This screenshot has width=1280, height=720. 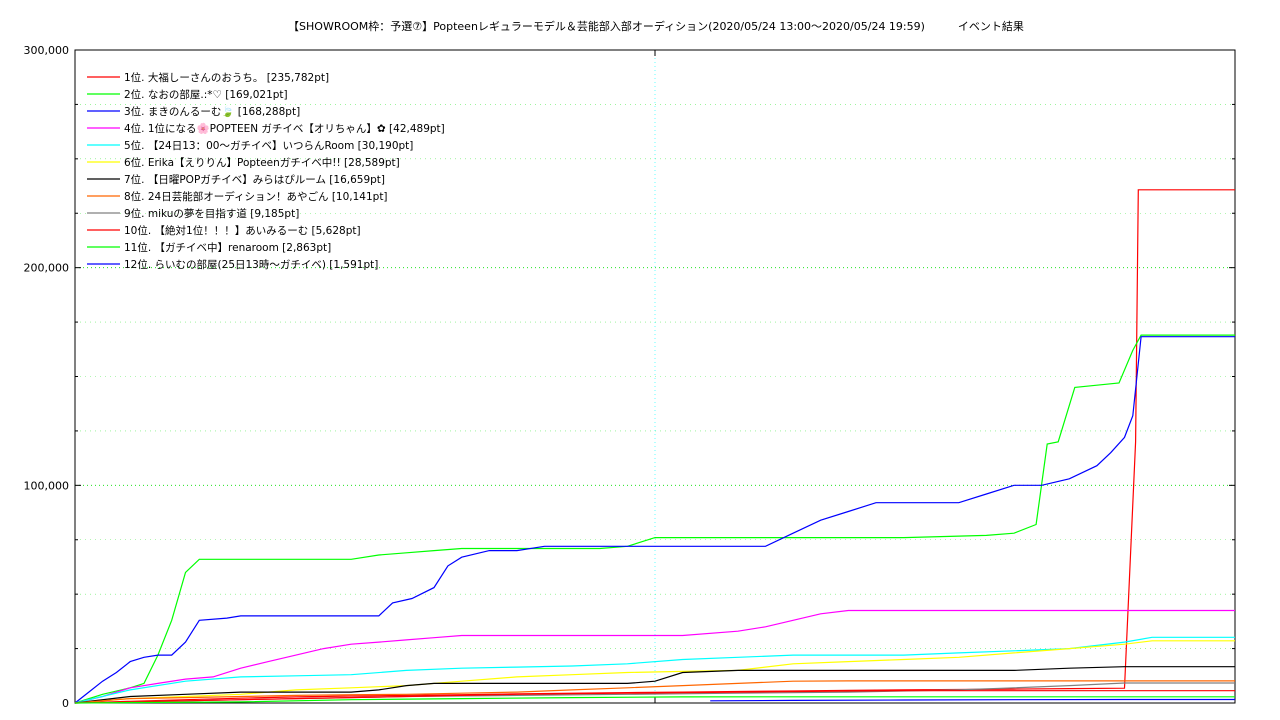 I want to click on legend-label-11: 11位. 【ガチイベ中】renaroom [2,863pt], so click(x=227, y=247).